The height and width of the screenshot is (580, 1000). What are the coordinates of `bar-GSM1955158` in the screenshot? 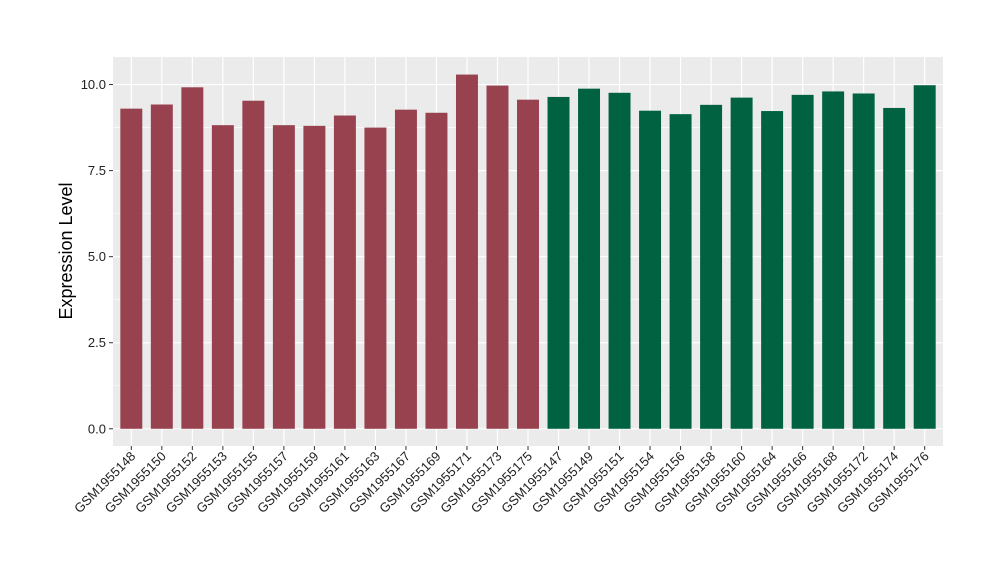 It's located at (711, 266).